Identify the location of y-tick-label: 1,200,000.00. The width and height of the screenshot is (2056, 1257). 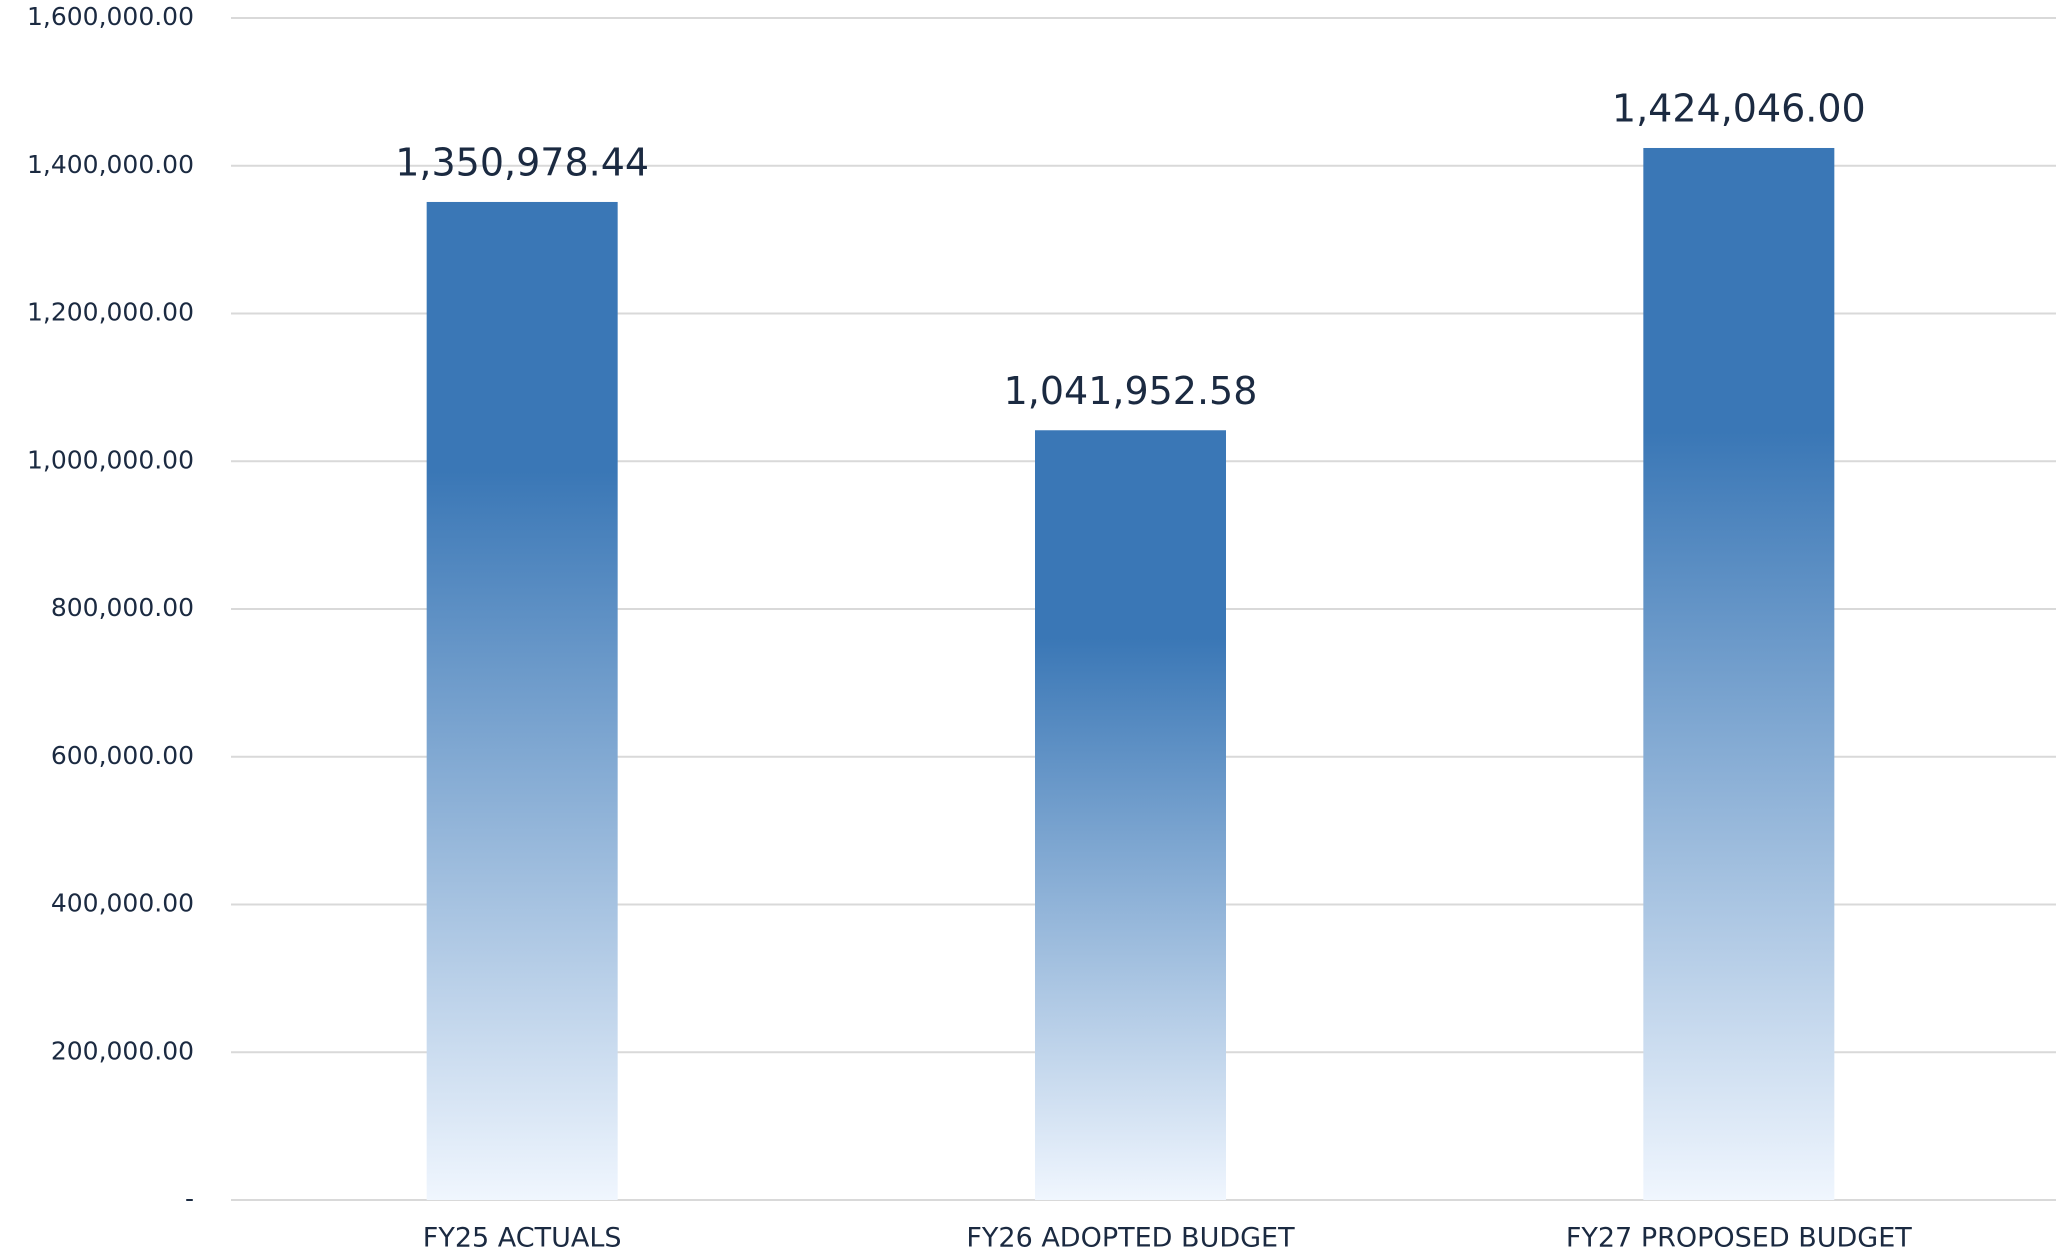
(110, 312).